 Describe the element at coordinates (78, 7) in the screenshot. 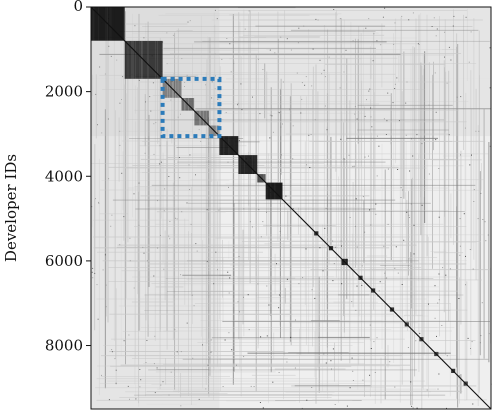

I see `y-tick-label-0: 0` at that location.